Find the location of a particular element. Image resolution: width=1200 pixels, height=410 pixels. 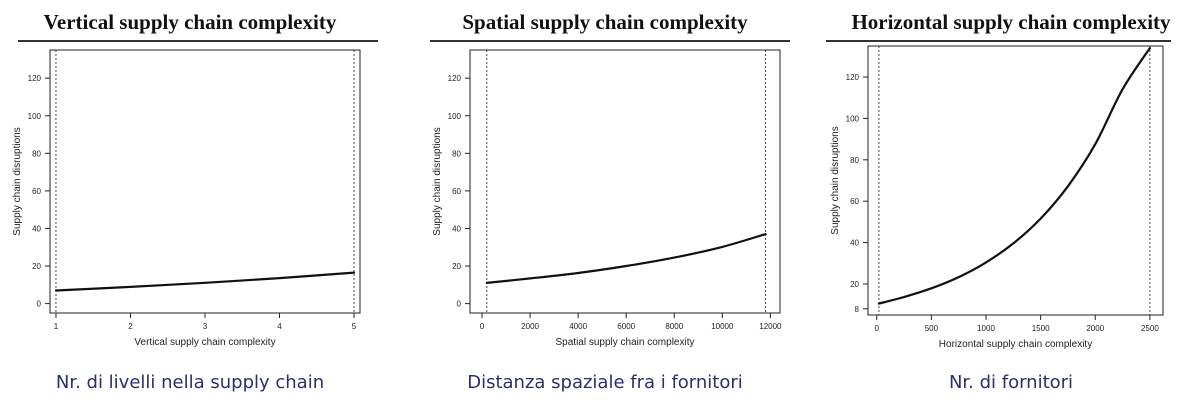

chart-title: Horizontal supply chain complexity is located at coordinates (1011, 22).